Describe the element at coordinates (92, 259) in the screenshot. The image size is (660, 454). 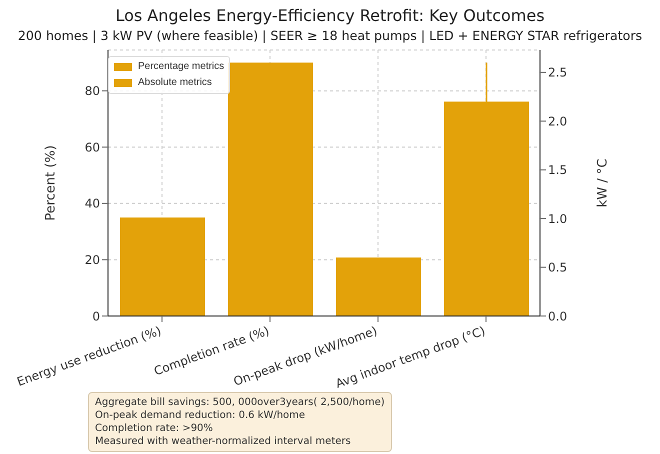
I see `y-tick-label: 20` at that location.